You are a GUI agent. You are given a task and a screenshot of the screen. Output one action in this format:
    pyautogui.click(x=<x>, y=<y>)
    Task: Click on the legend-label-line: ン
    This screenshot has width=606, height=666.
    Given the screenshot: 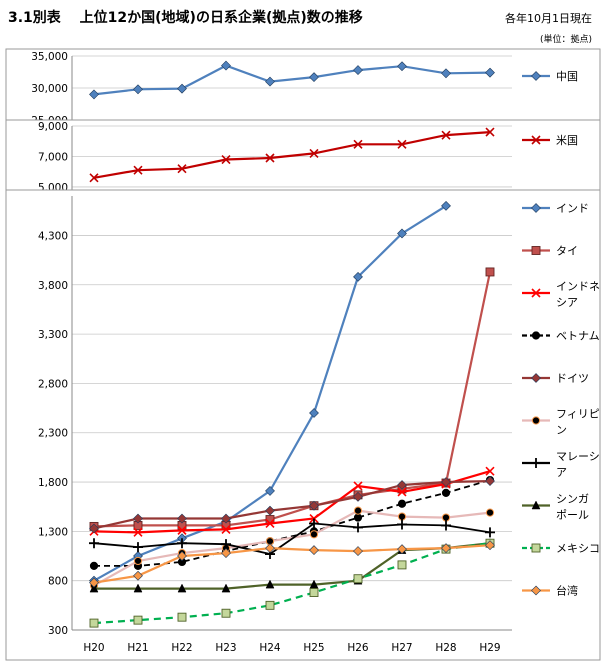 What is the action you would take?
    pyautogui.click(x=561, y=430)
    